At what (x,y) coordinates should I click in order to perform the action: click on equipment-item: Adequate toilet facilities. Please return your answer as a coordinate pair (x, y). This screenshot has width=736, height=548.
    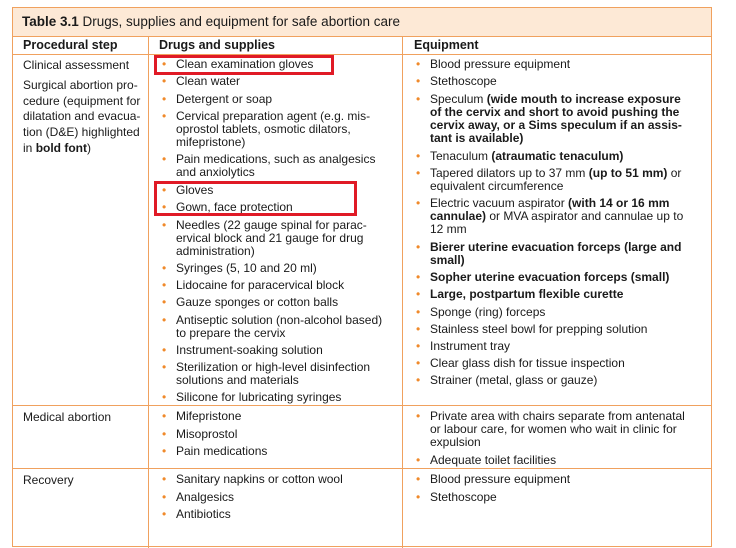
    Looking at the image, I should click on (493, 460).